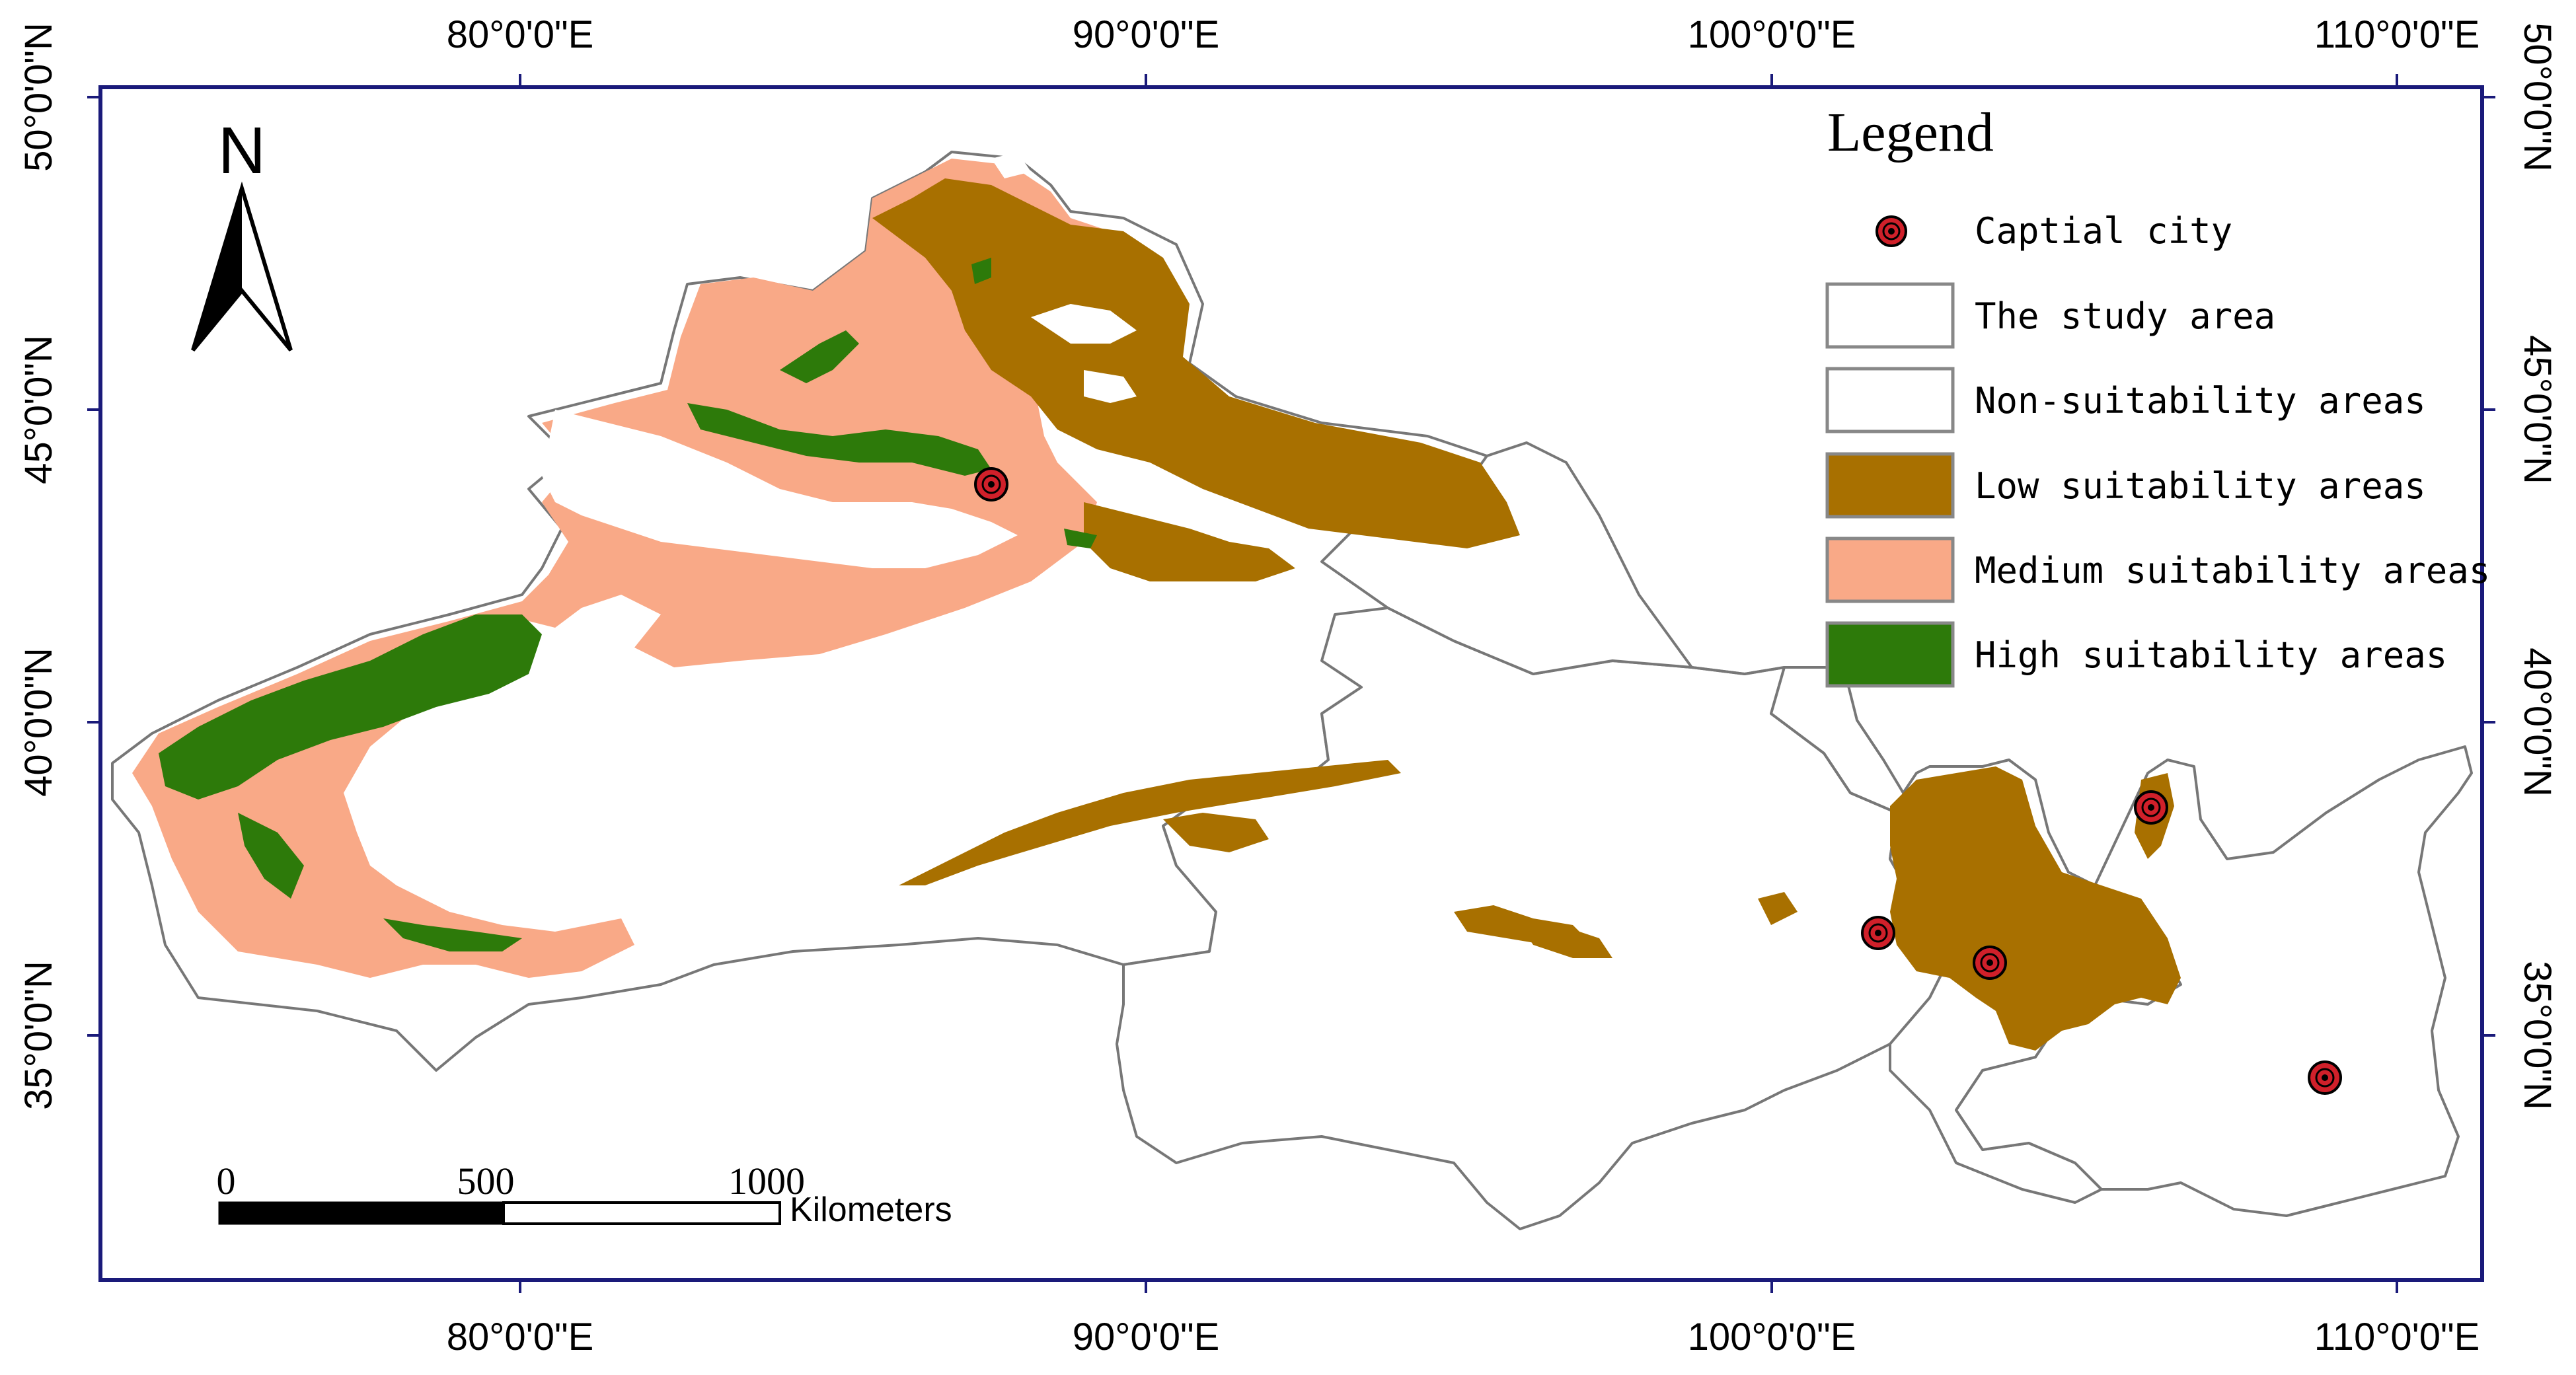 This screenshot has height=1375, width=2576. Describe the element at coordinates (242, 151) in the screenshot. I see `north-arrow-label: N` at that location.